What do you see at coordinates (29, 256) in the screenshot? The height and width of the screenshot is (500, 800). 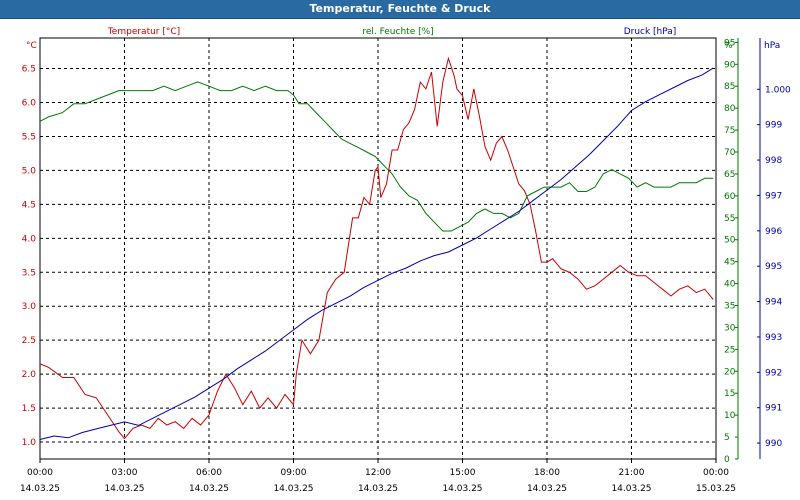 I see `left-axis: 1.0 1.5 2.0 2.5 3.0 3.5 4.0 4.5 5.0 5.5 6.0 6.5` at bounding box center [29, 256].